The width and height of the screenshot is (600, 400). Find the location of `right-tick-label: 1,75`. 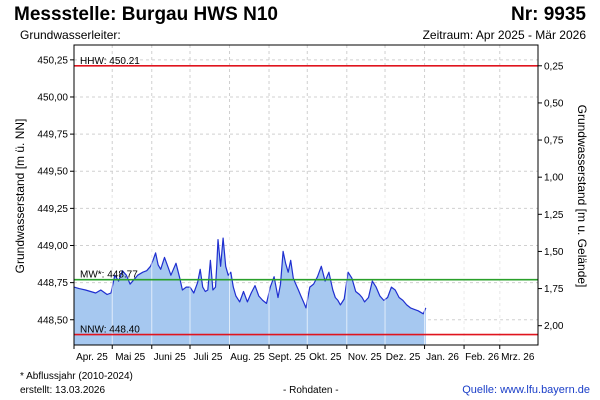

right-tick-label: 1,75 is located at coordinates (554, 289).